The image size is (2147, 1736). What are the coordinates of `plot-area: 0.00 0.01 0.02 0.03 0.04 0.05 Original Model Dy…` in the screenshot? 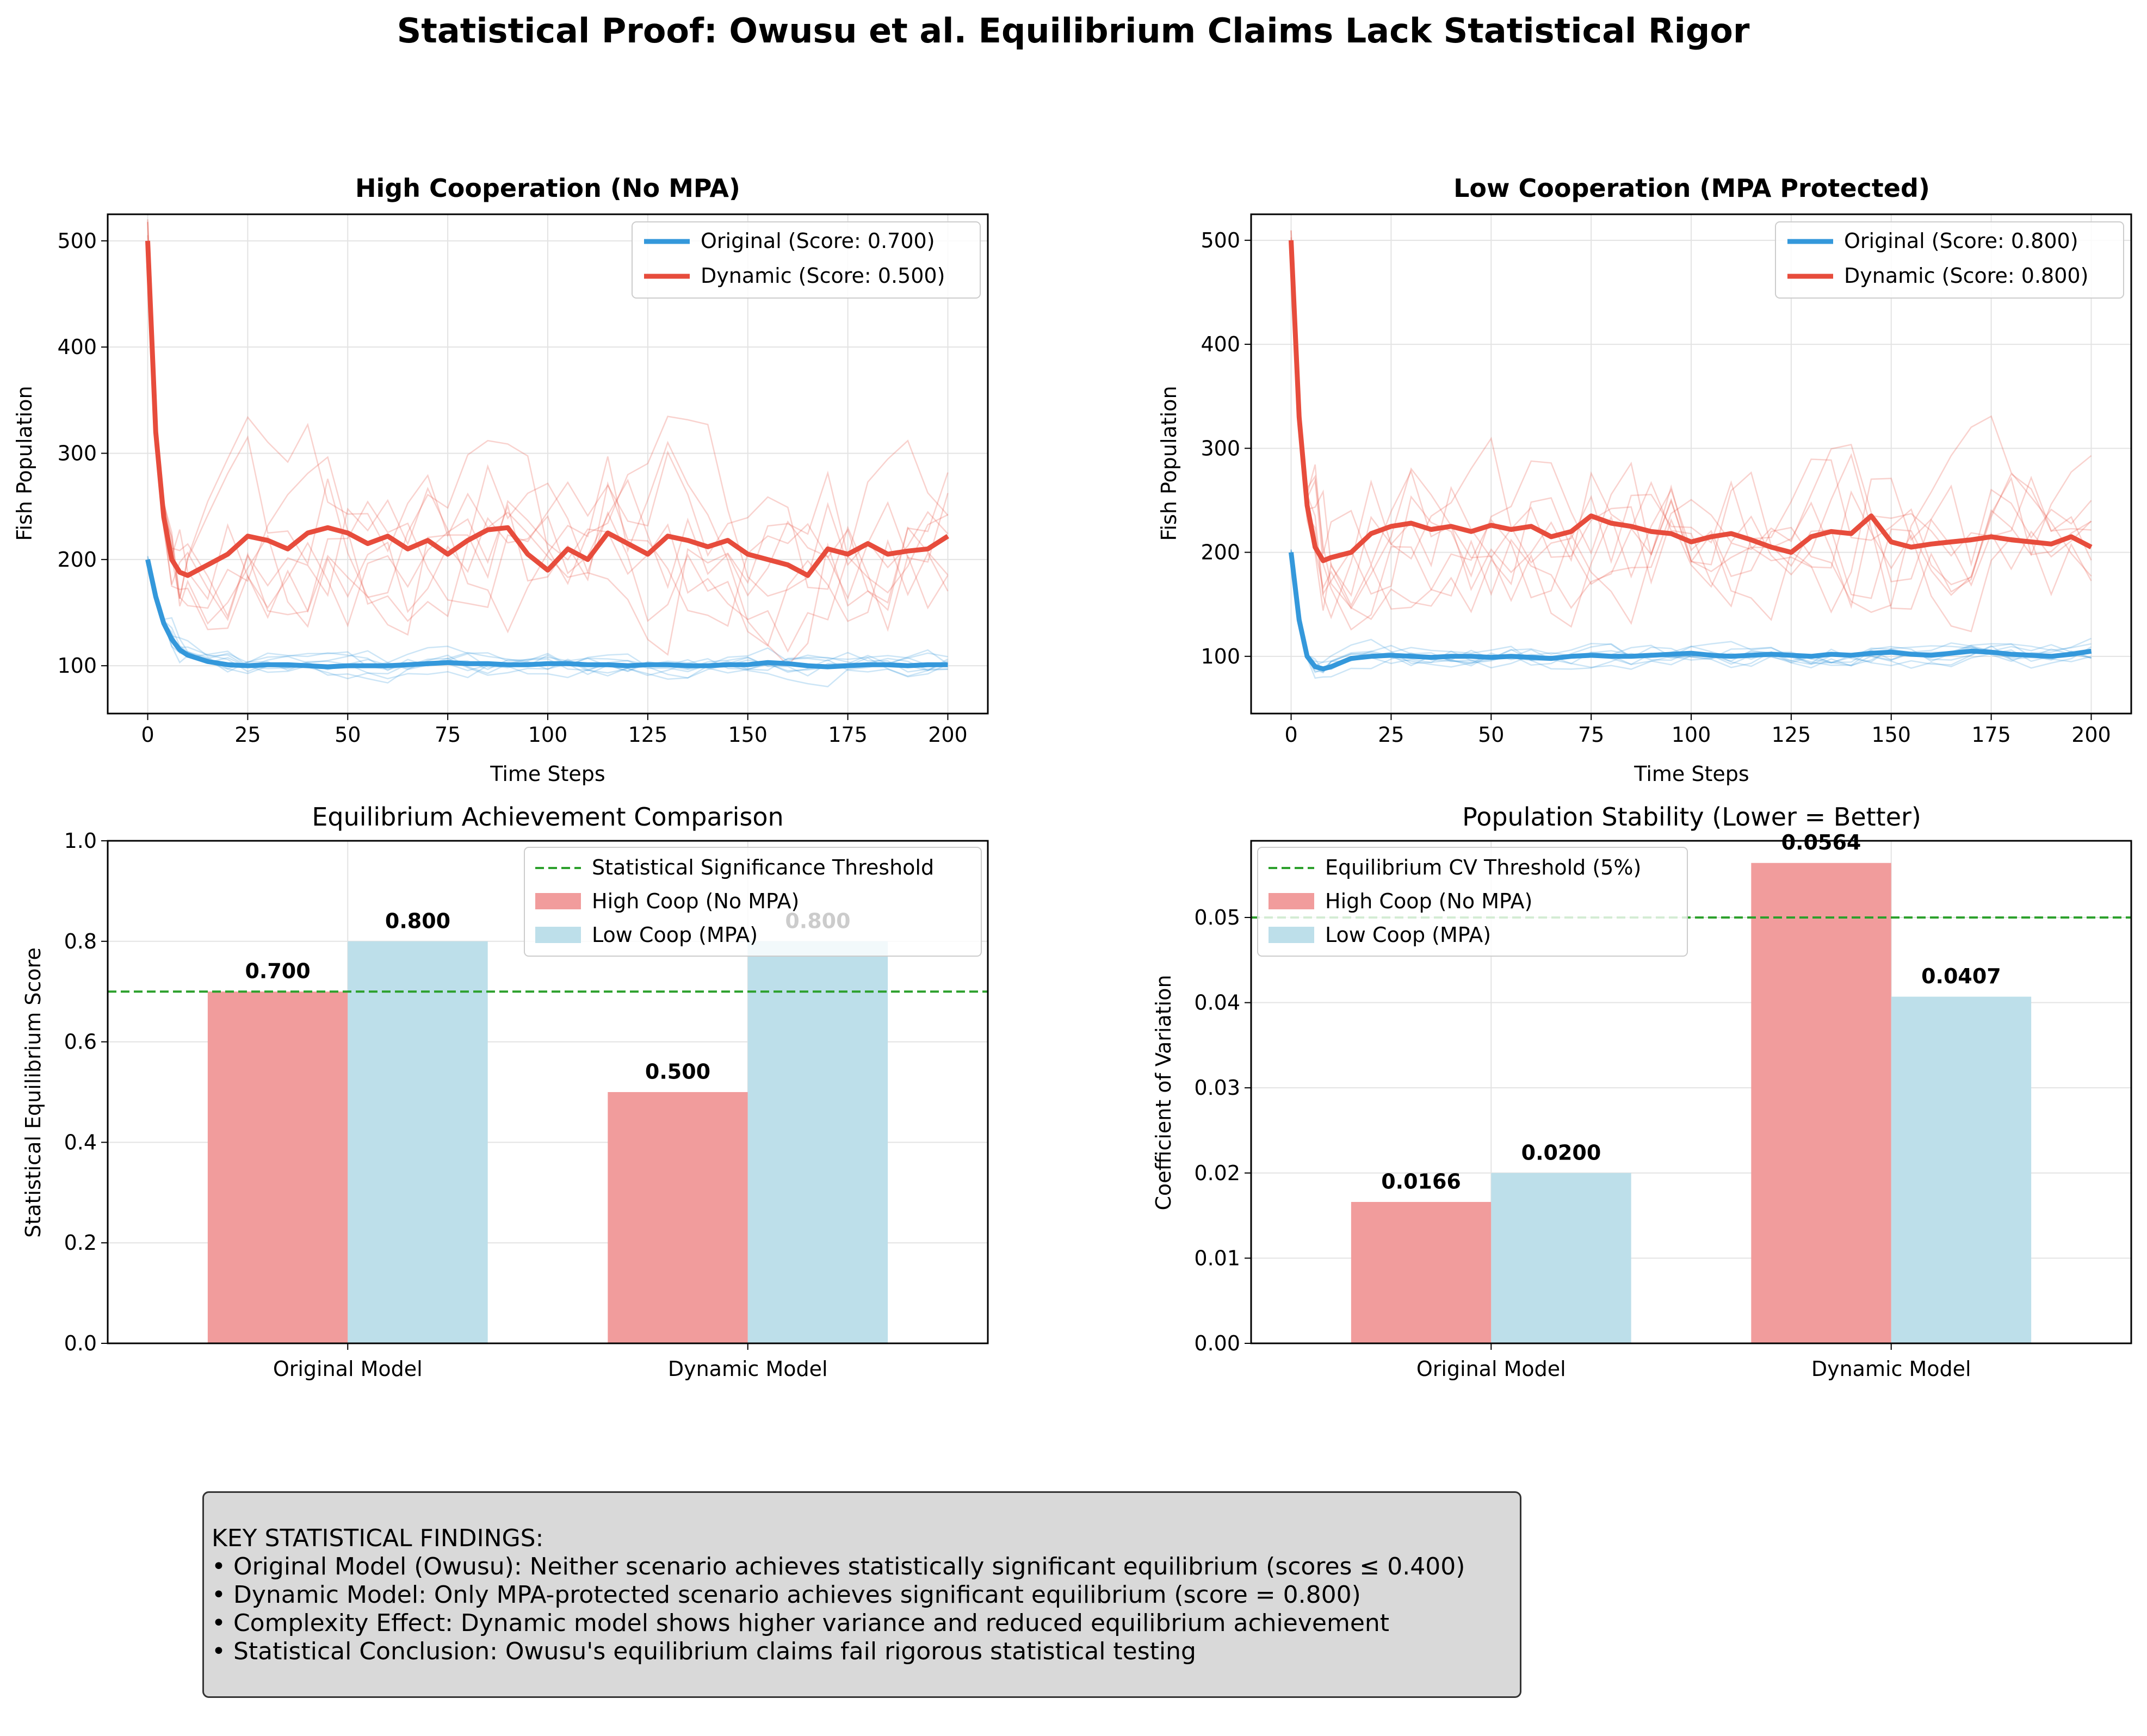 It's located at (1663, 1105).